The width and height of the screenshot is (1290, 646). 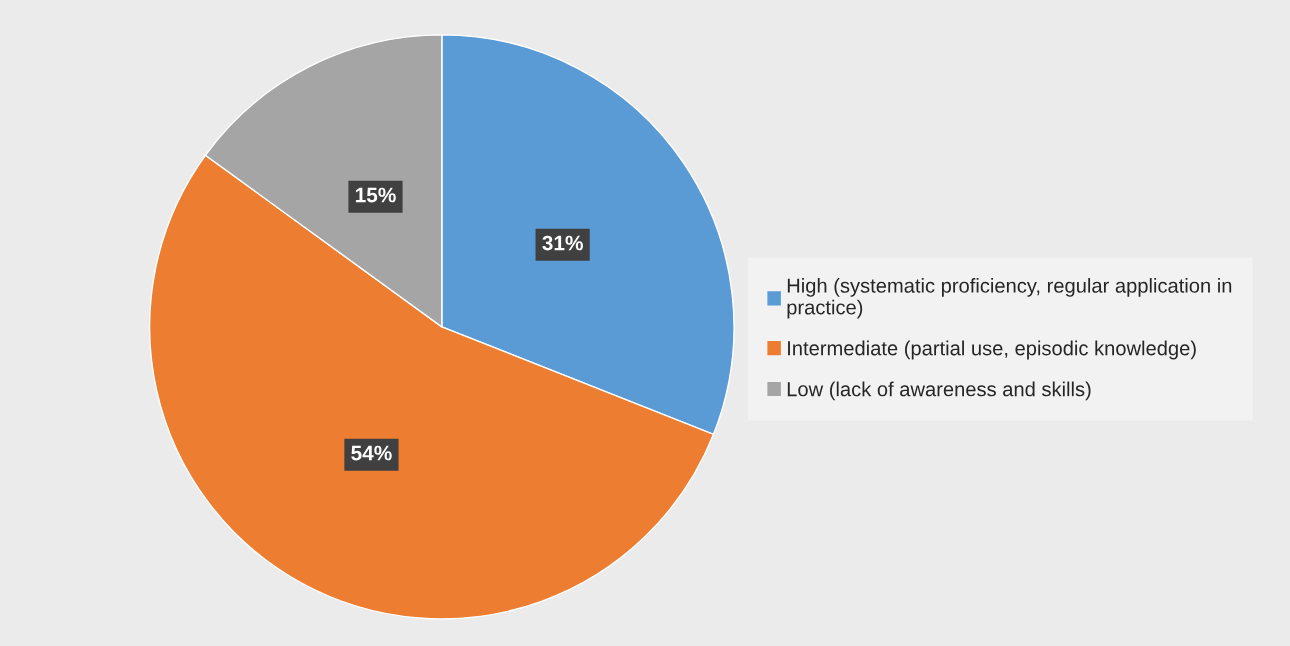 What do you see at coordinates (1009, 298) in the screenshot?
I see `legend-label: High (systematic proficiency, regular application in practice)` at bounding box center [1009, 298].